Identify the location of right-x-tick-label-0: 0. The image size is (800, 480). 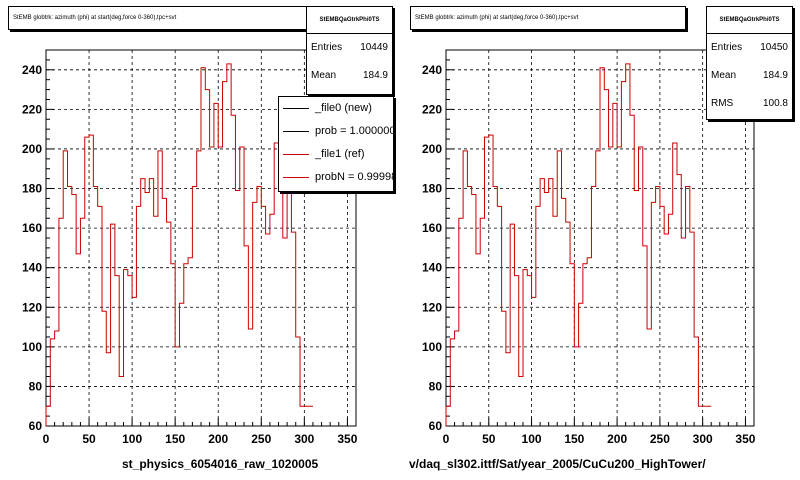
(446, 439).